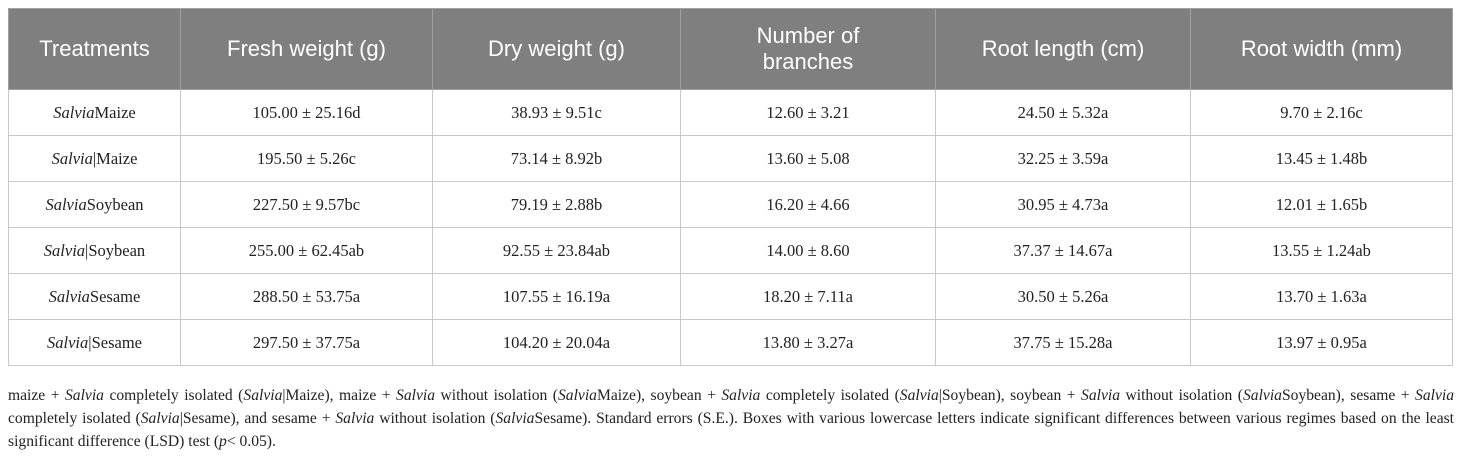 Image resolution: width=1460 pixels, height=465 pixels. I want to click on table-cell: 30.50 ± 5.26a, so click(1063, 296).